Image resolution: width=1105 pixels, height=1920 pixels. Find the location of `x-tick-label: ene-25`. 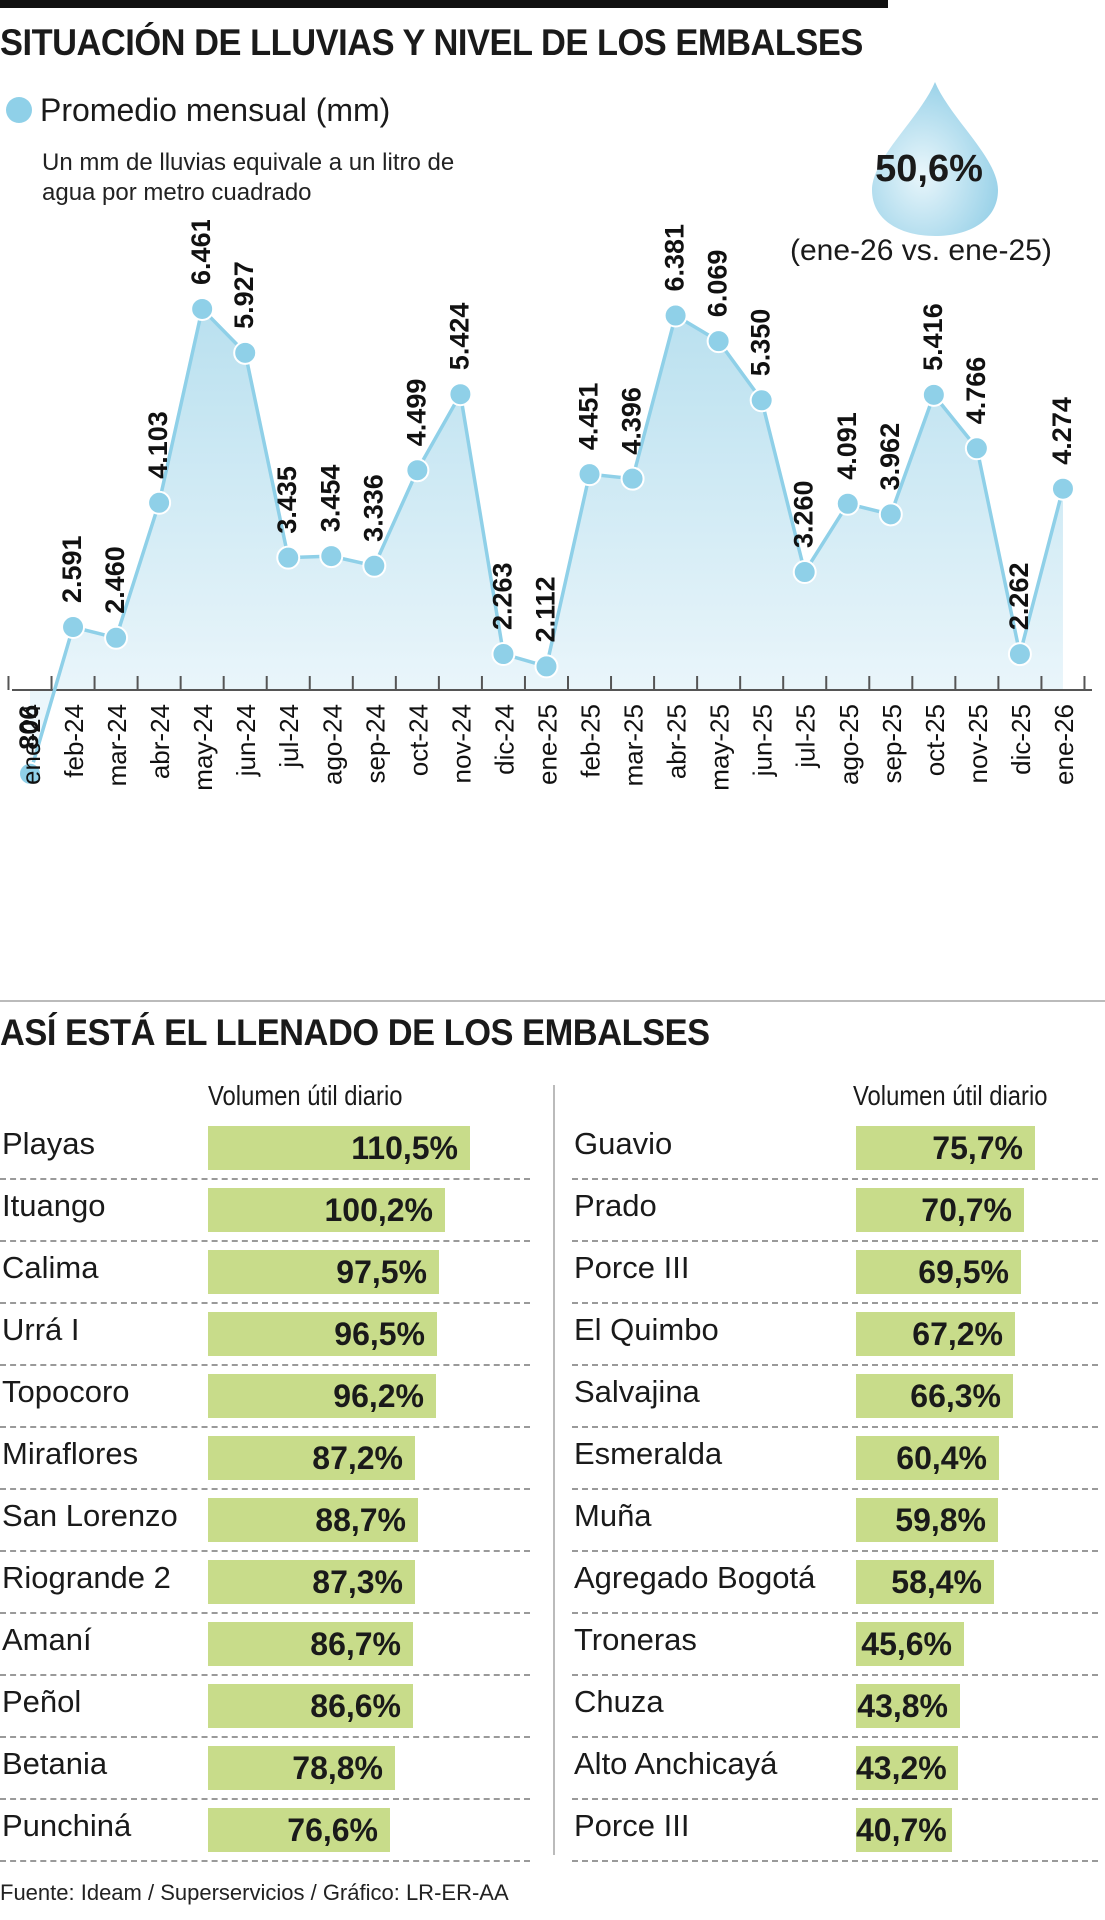

x-tick-label: ene-25 is located at coordinates (547, 744).